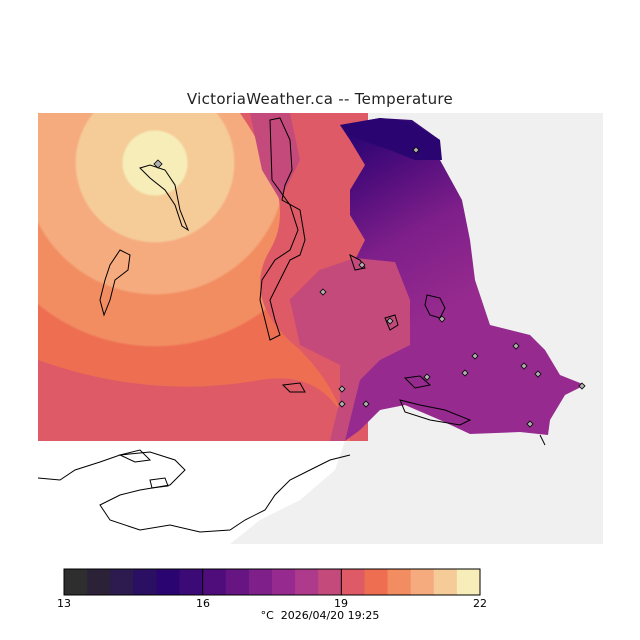 This screenshot has height=640, width=640. What do you see at coordinates (350, 349) in the screenshot?
I see `temperature-band-magenta` at bounding box center [350, 349].